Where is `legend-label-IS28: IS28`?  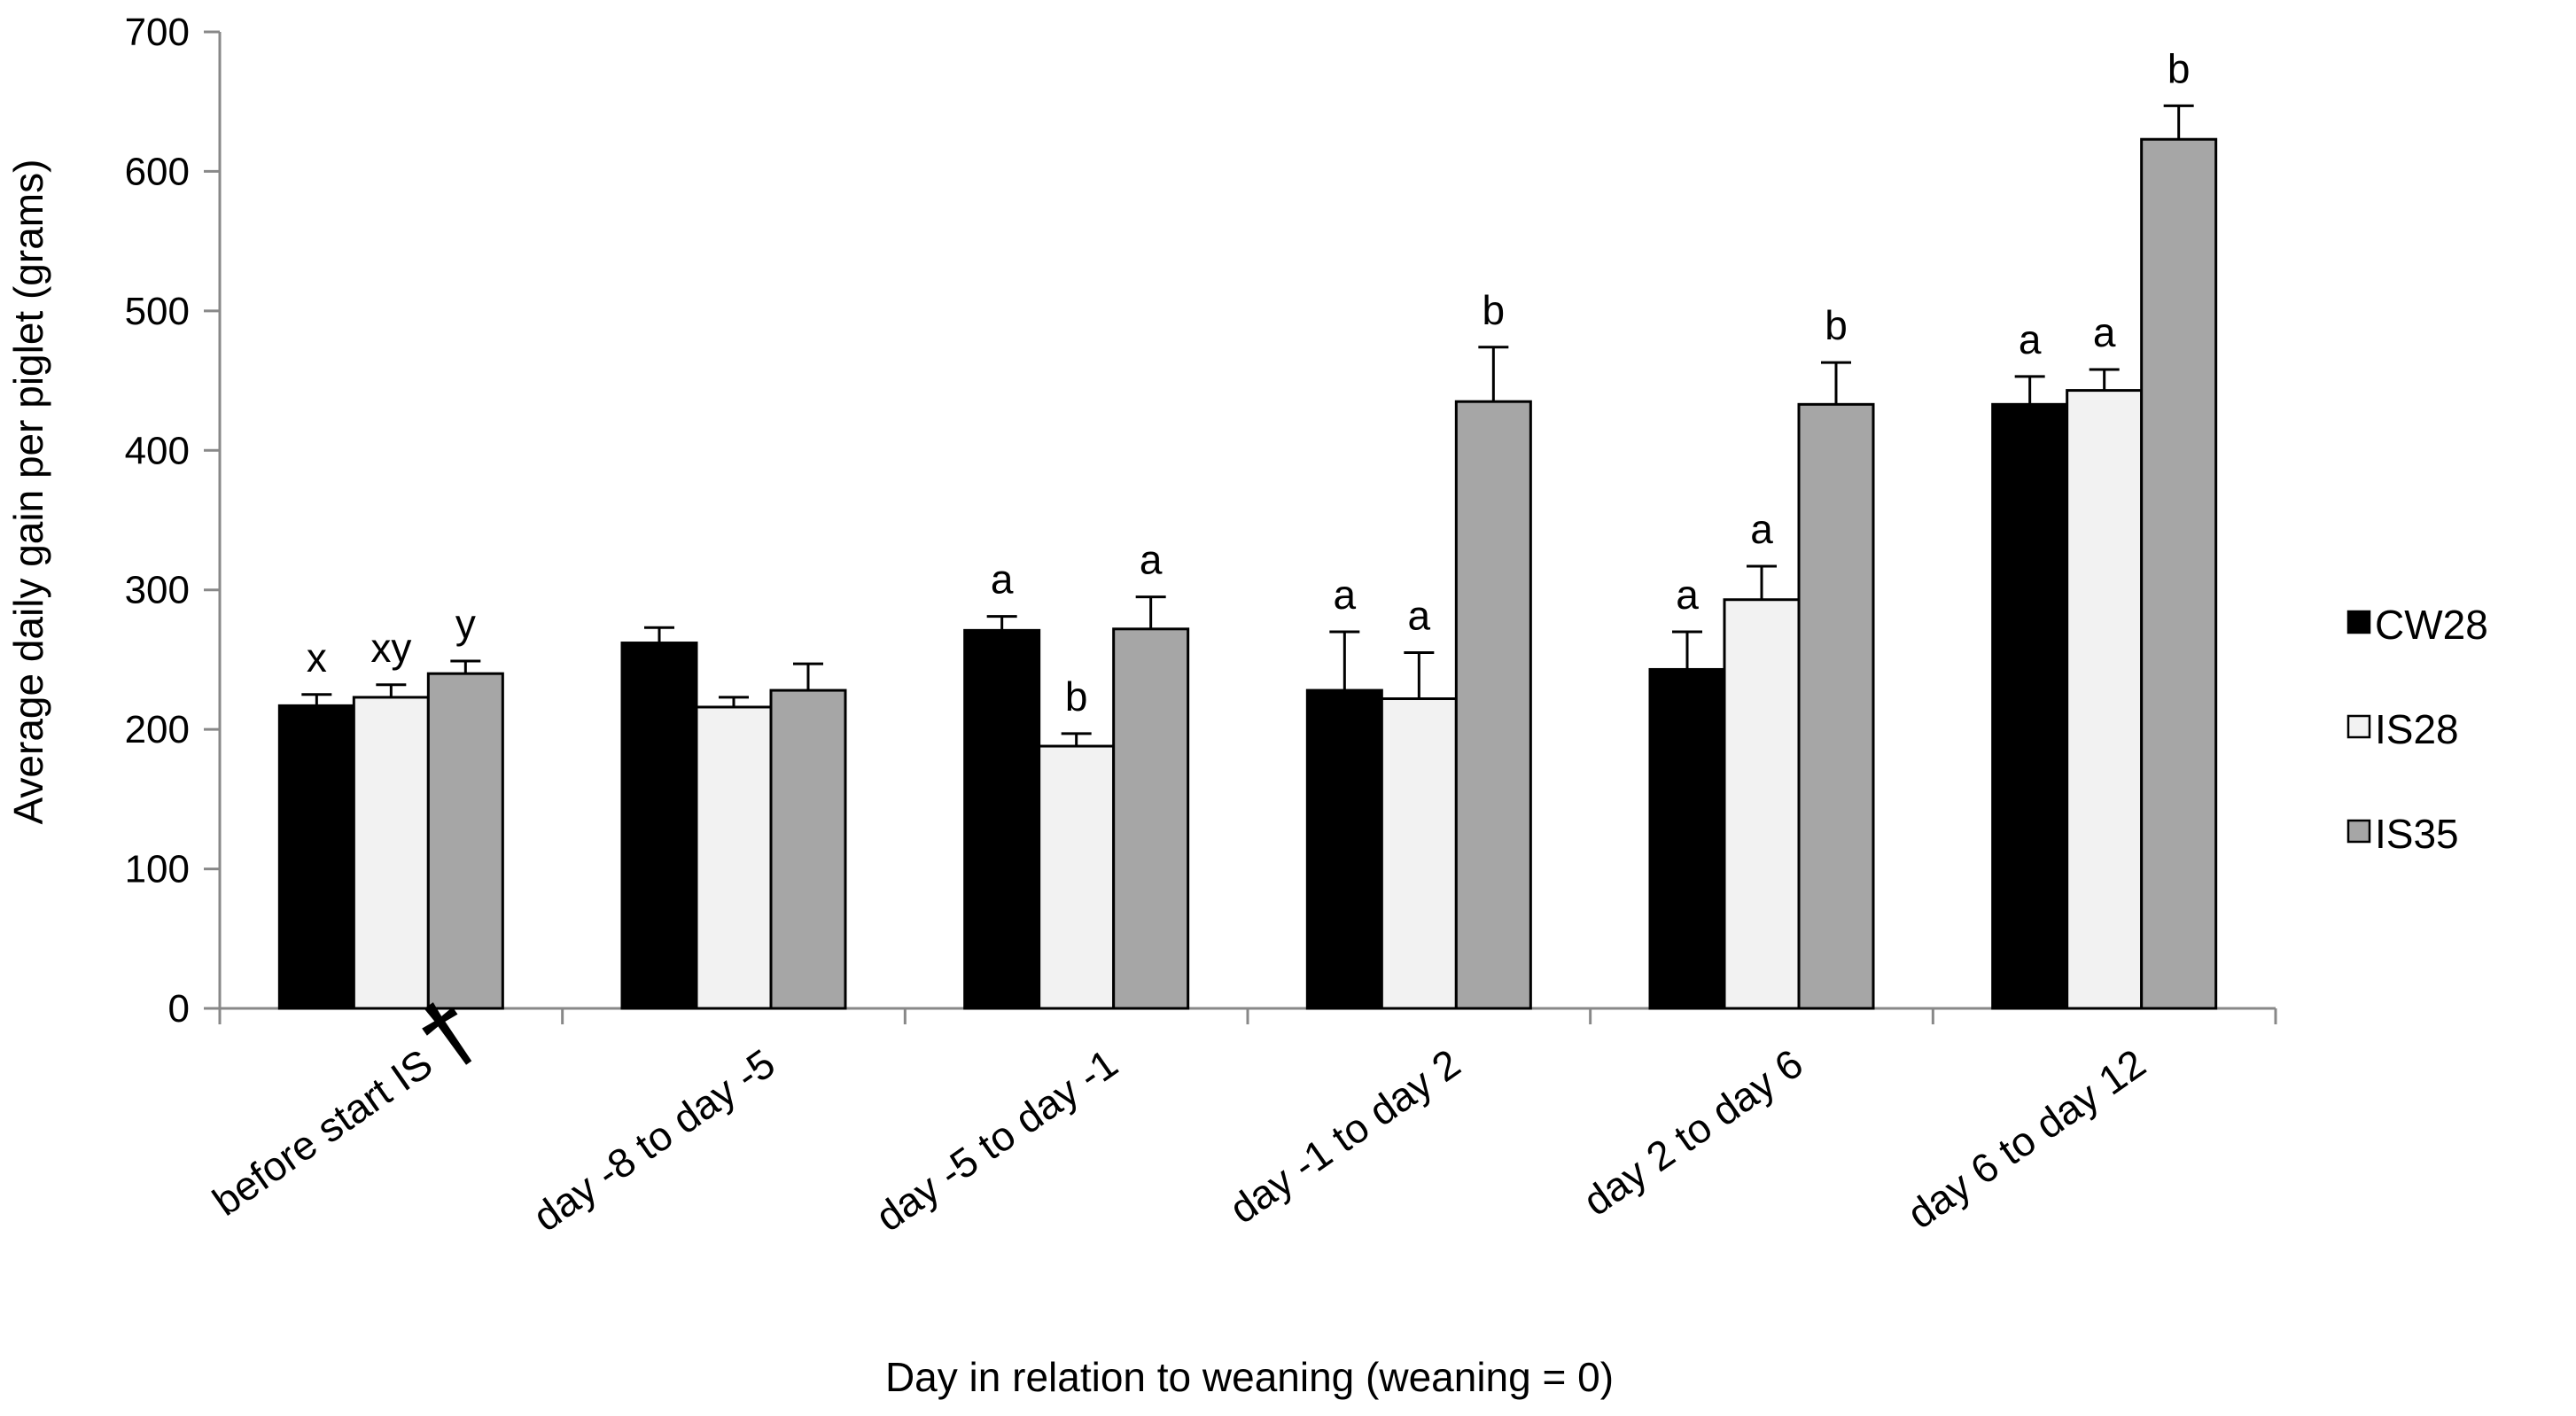 legend-label-IS28: IS28 is located at coordinates (2417, 729).